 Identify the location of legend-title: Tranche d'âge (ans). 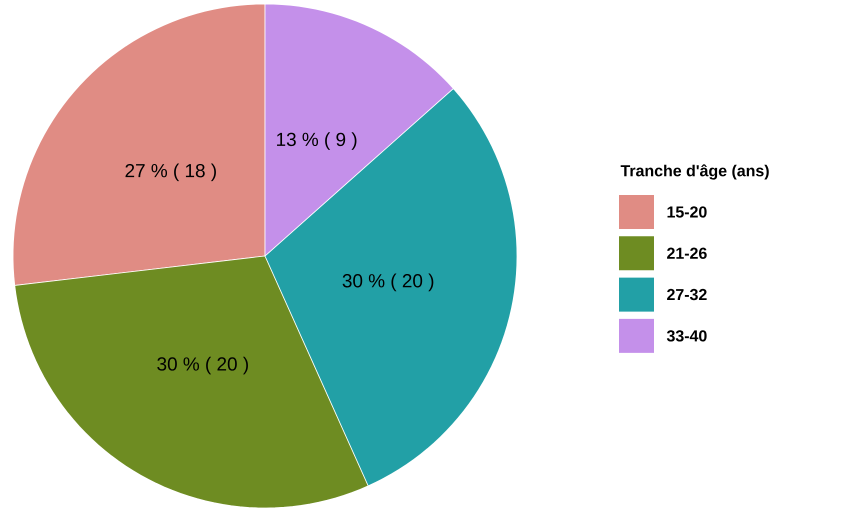
(694, 172).